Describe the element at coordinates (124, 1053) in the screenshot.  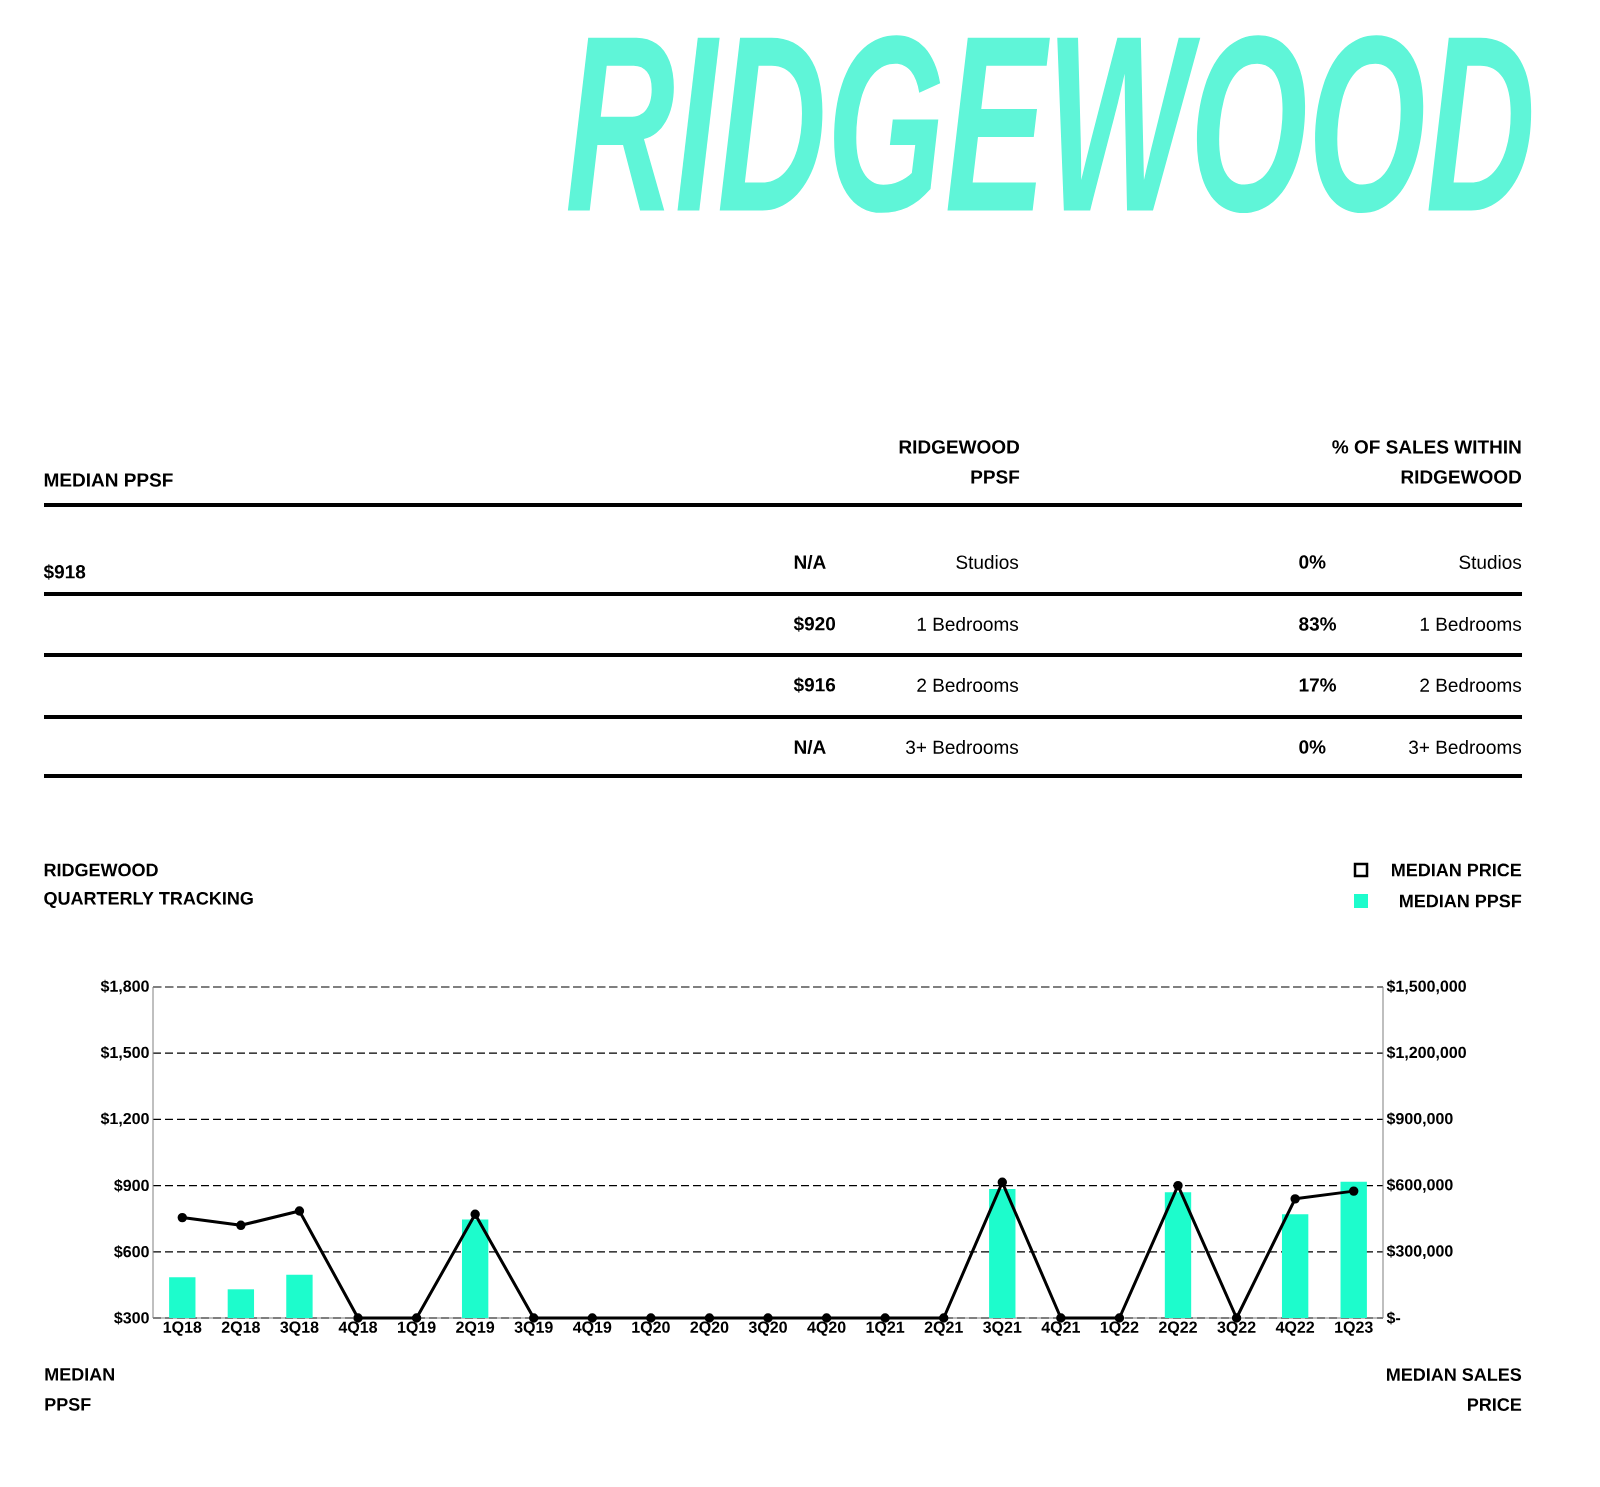
I see `y-tick-label: $1,500` at that location.